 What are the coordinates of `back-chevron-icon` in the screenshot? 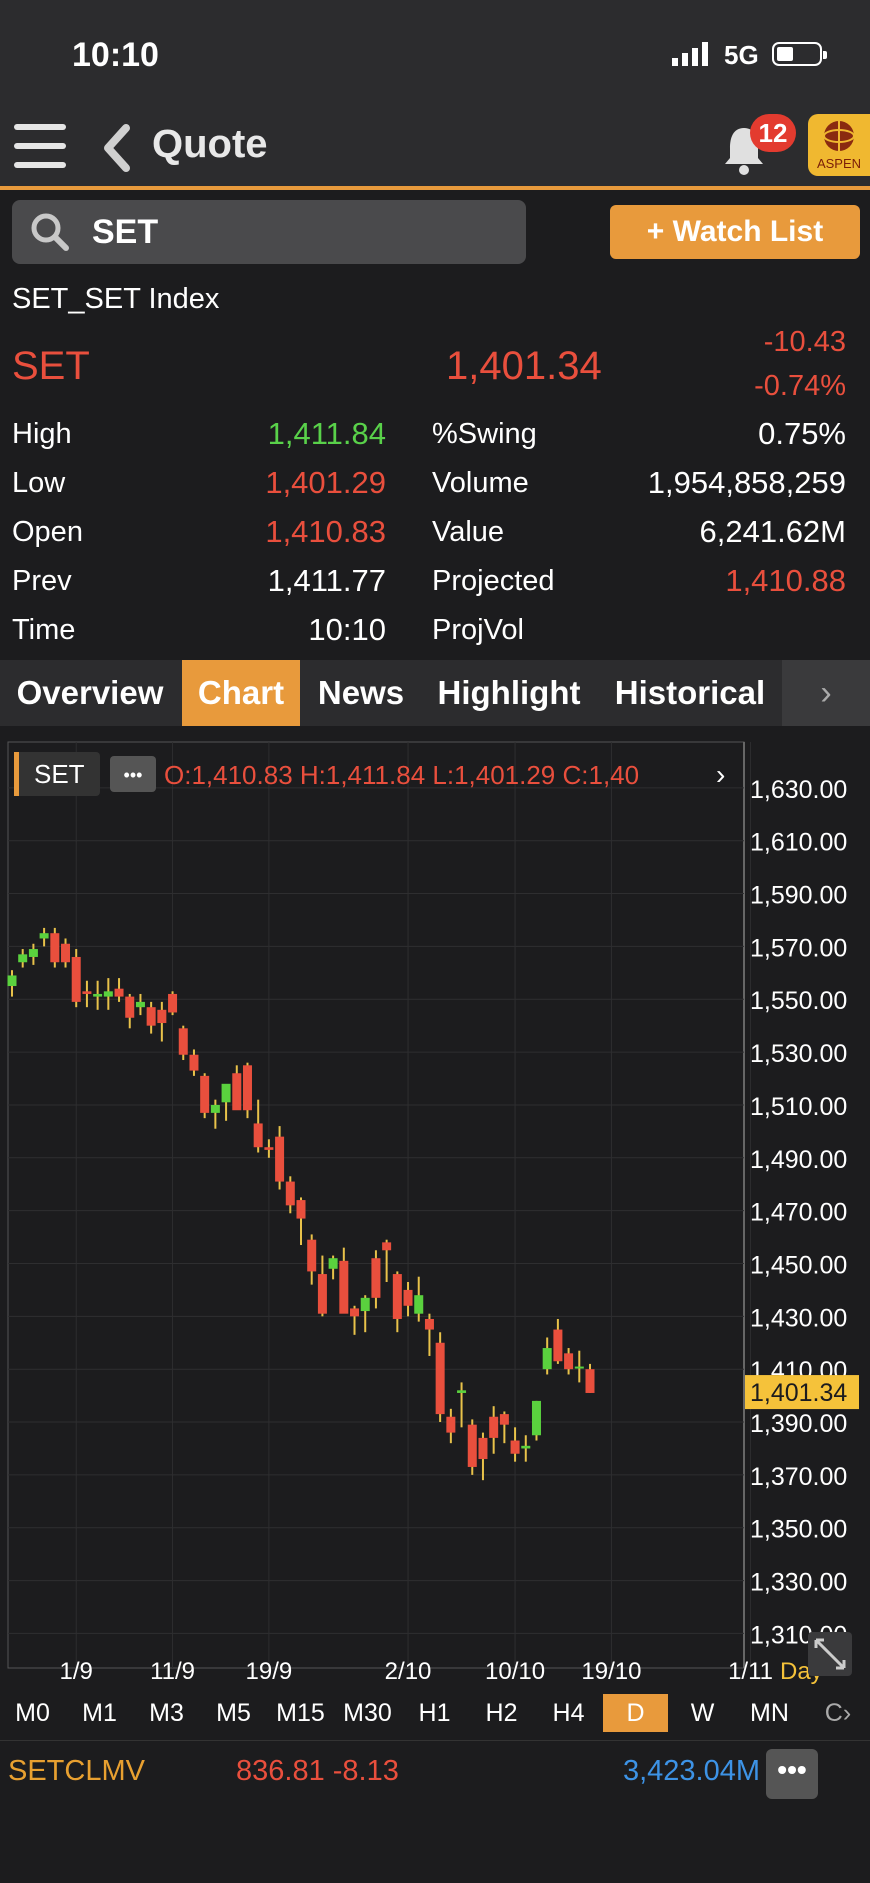 It's located at (117, 148).